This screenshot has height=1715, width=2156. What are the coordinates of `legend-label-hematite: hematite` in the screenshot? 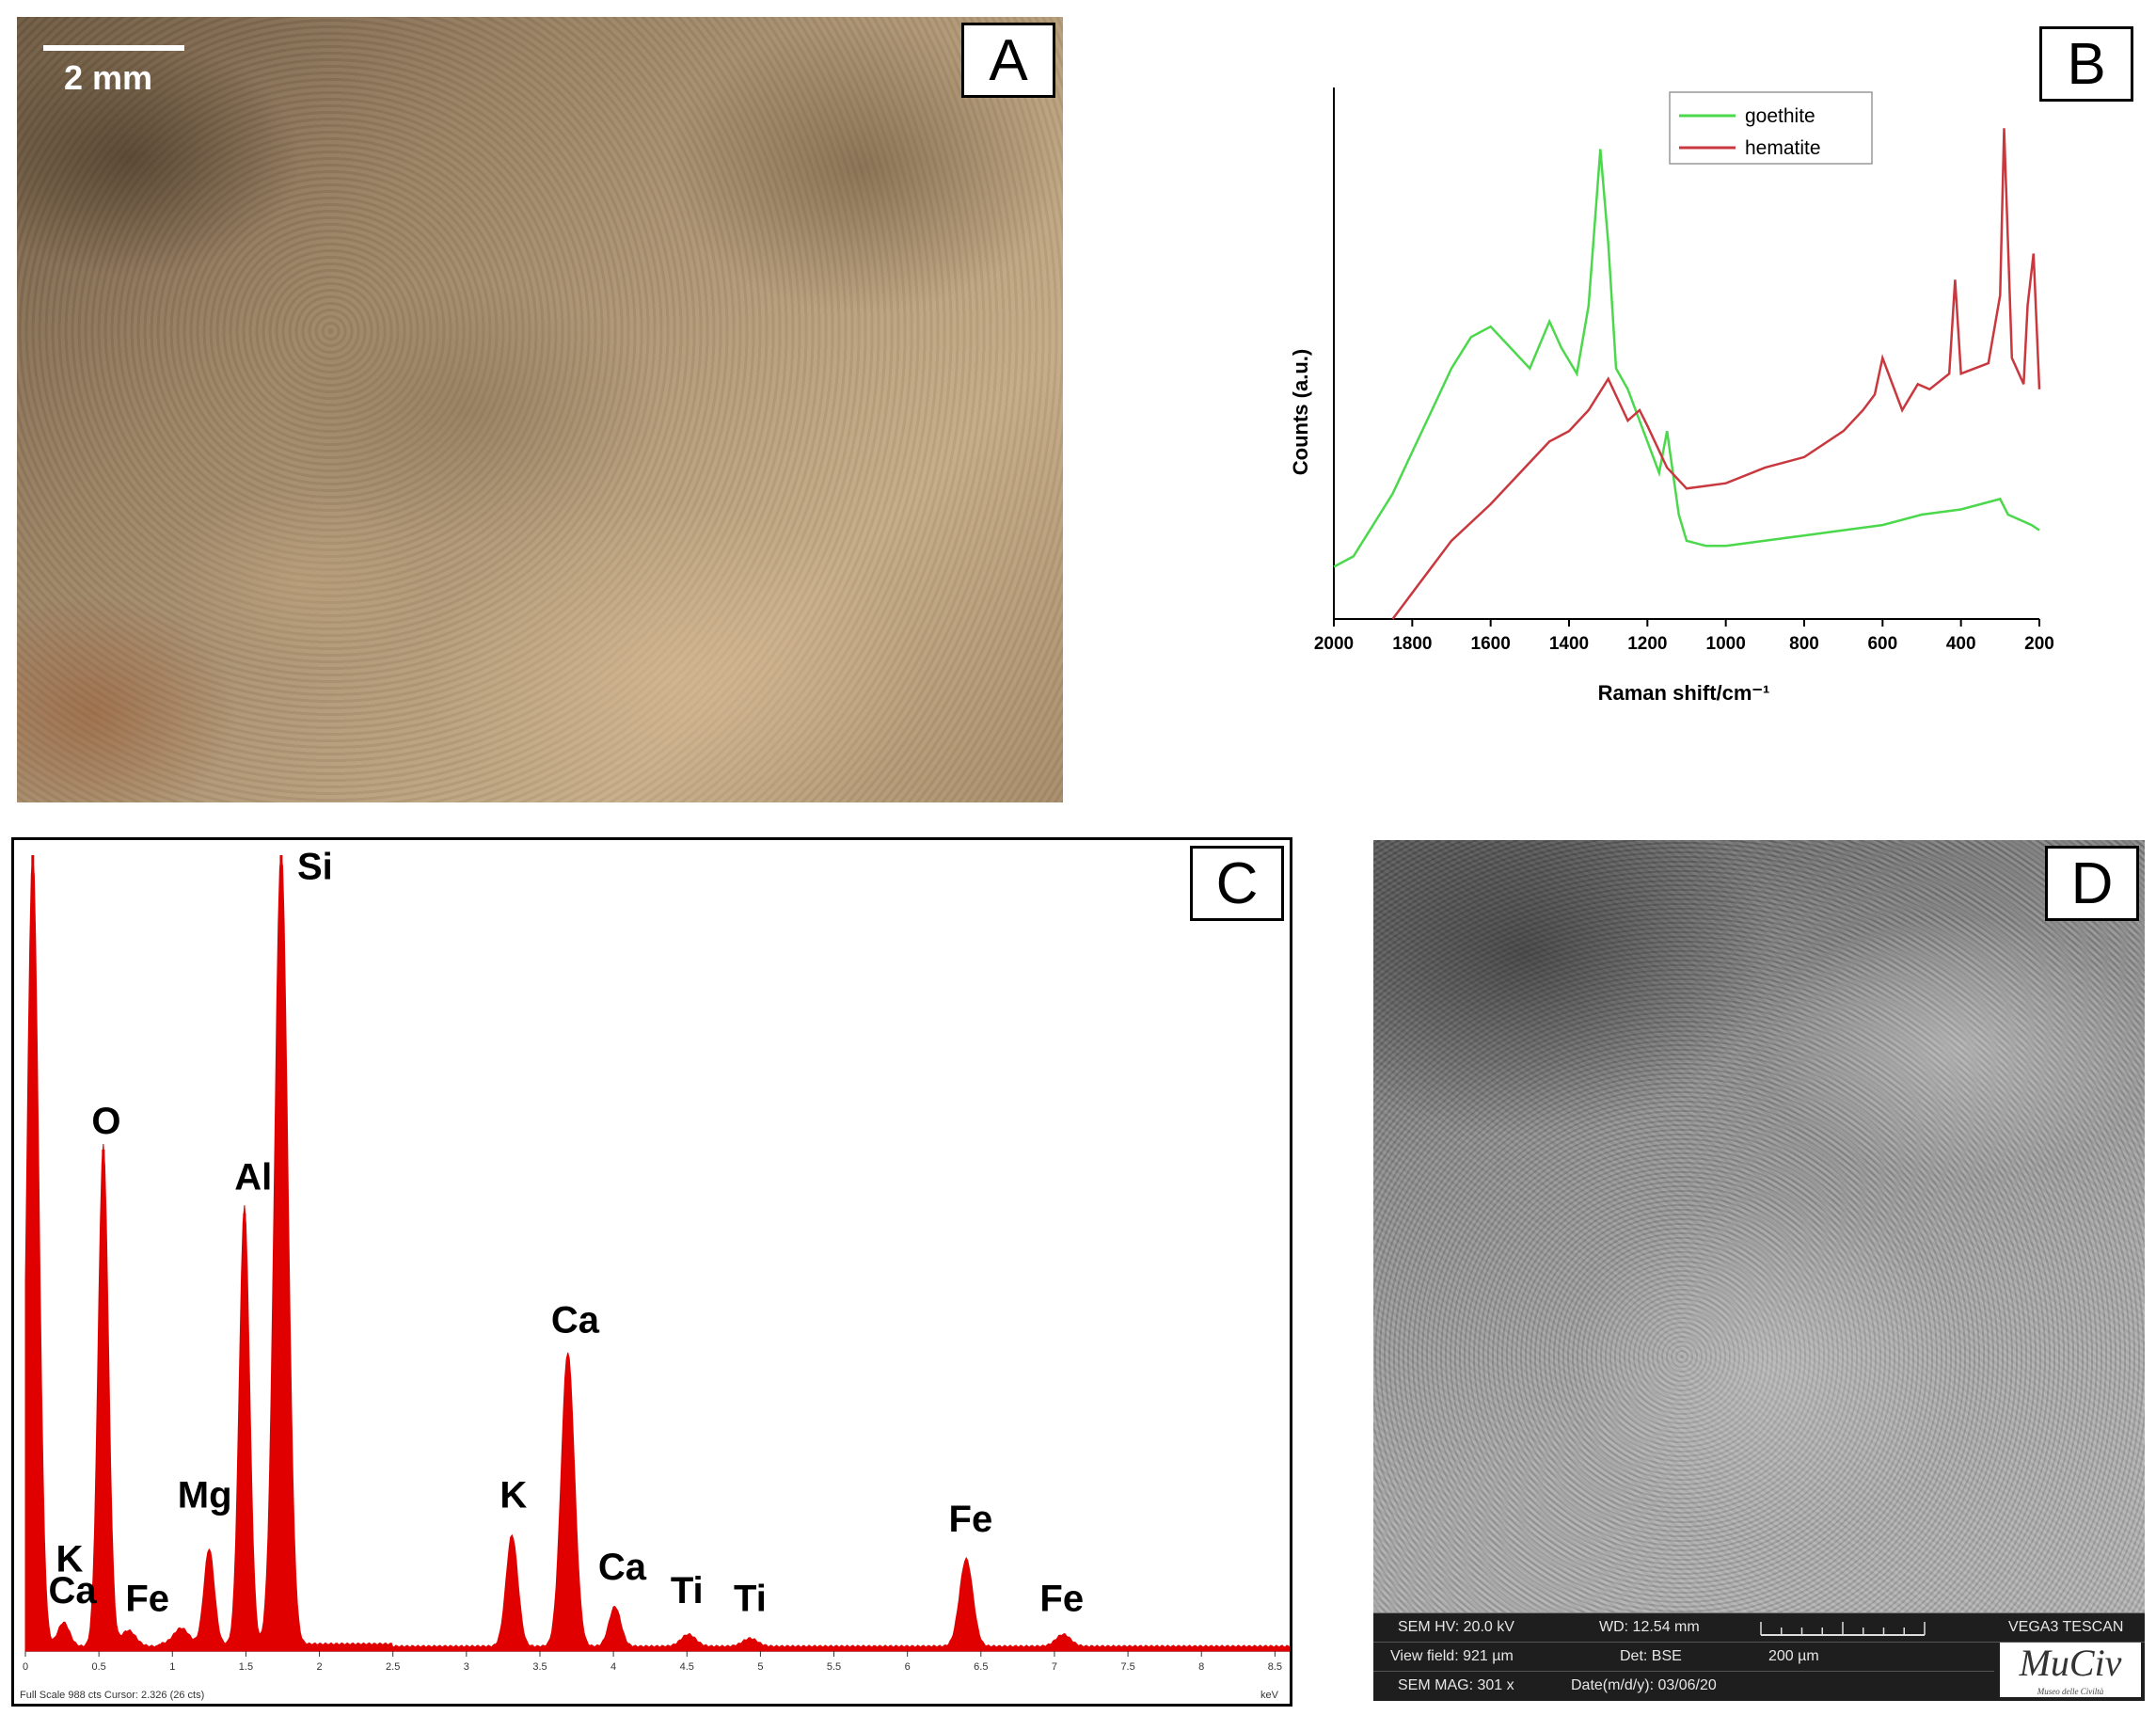 It's located at (1783, 148).